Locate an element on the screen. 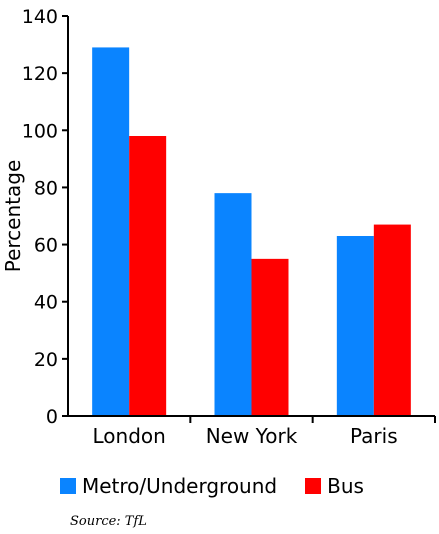 Image resolution: width=439 pixels, height=534 pixels. x-axis: London New York Paris is located at coordinates (252, 431).